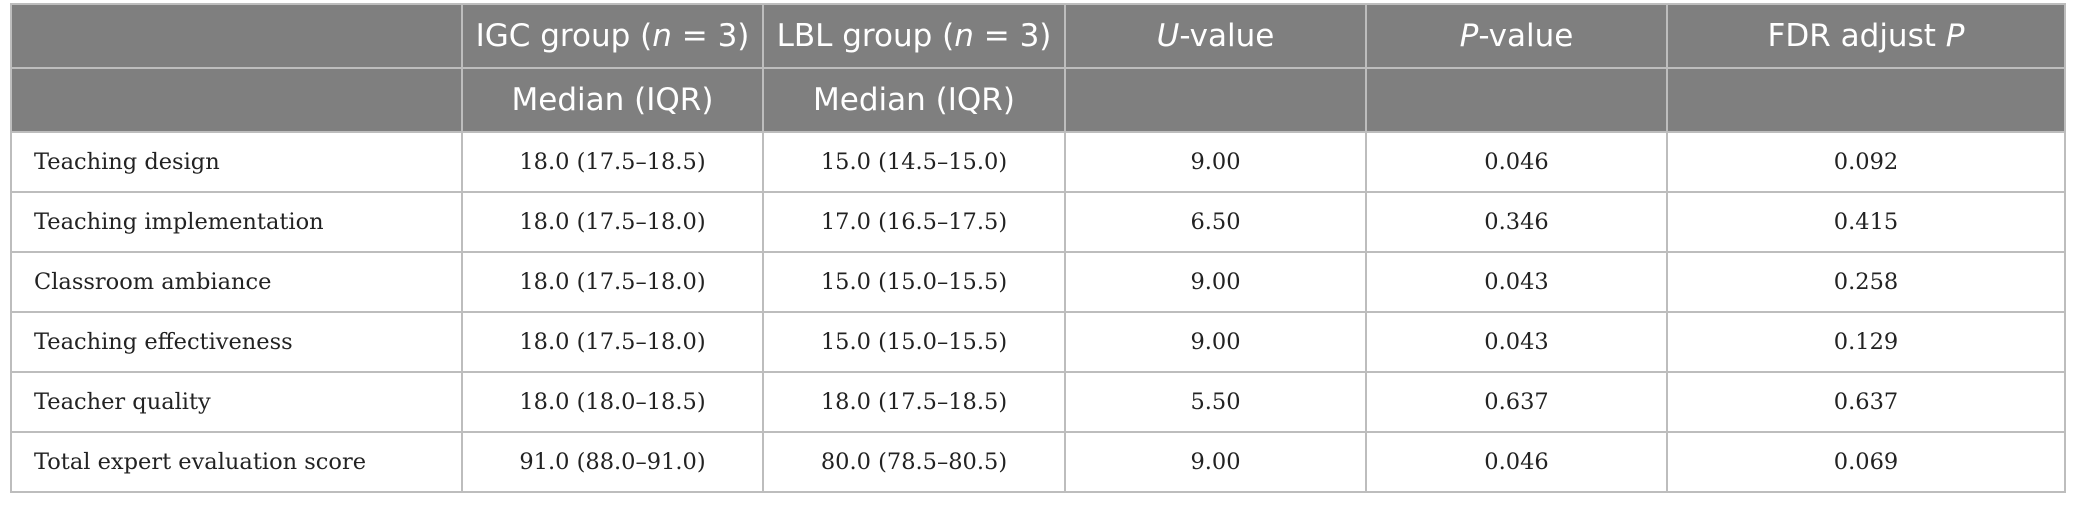 This screenshot has width=2075, height=511. What do you see at coordinates (236, 402) in the screenshot?
I see `row-label: Teacher quality` at bounding box center [236, 402].